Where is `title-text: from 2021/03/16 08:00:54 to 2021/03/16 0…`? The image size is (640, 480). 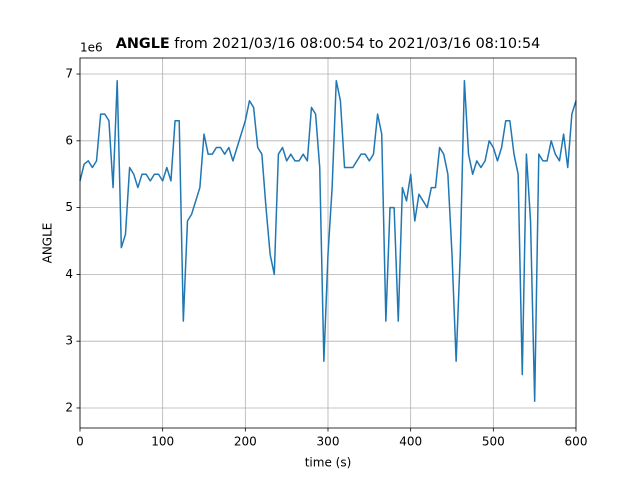
title-text: from 2021/03/16 08:00:54 to 2021/03/16 0… is located at coordinates (357, 44).